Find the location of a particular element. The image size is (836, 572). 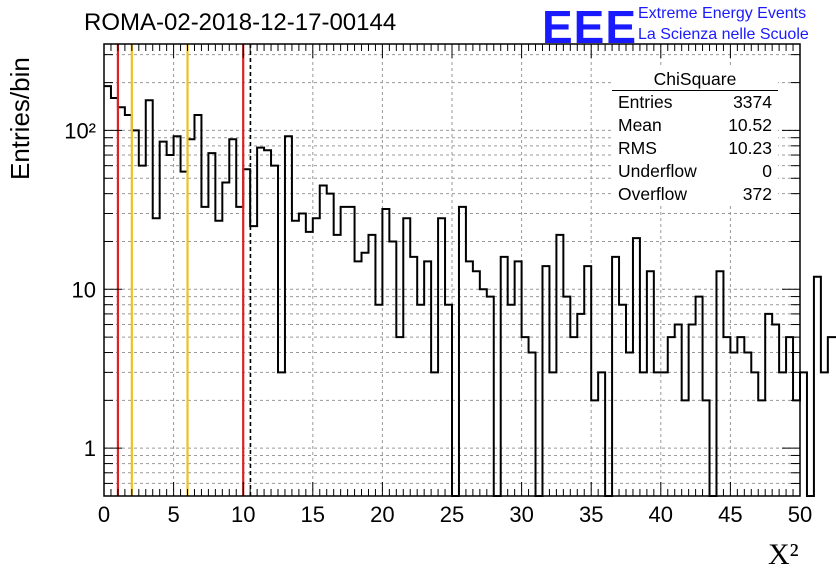

stats-label: Mean is located at coordinates (640, 125).